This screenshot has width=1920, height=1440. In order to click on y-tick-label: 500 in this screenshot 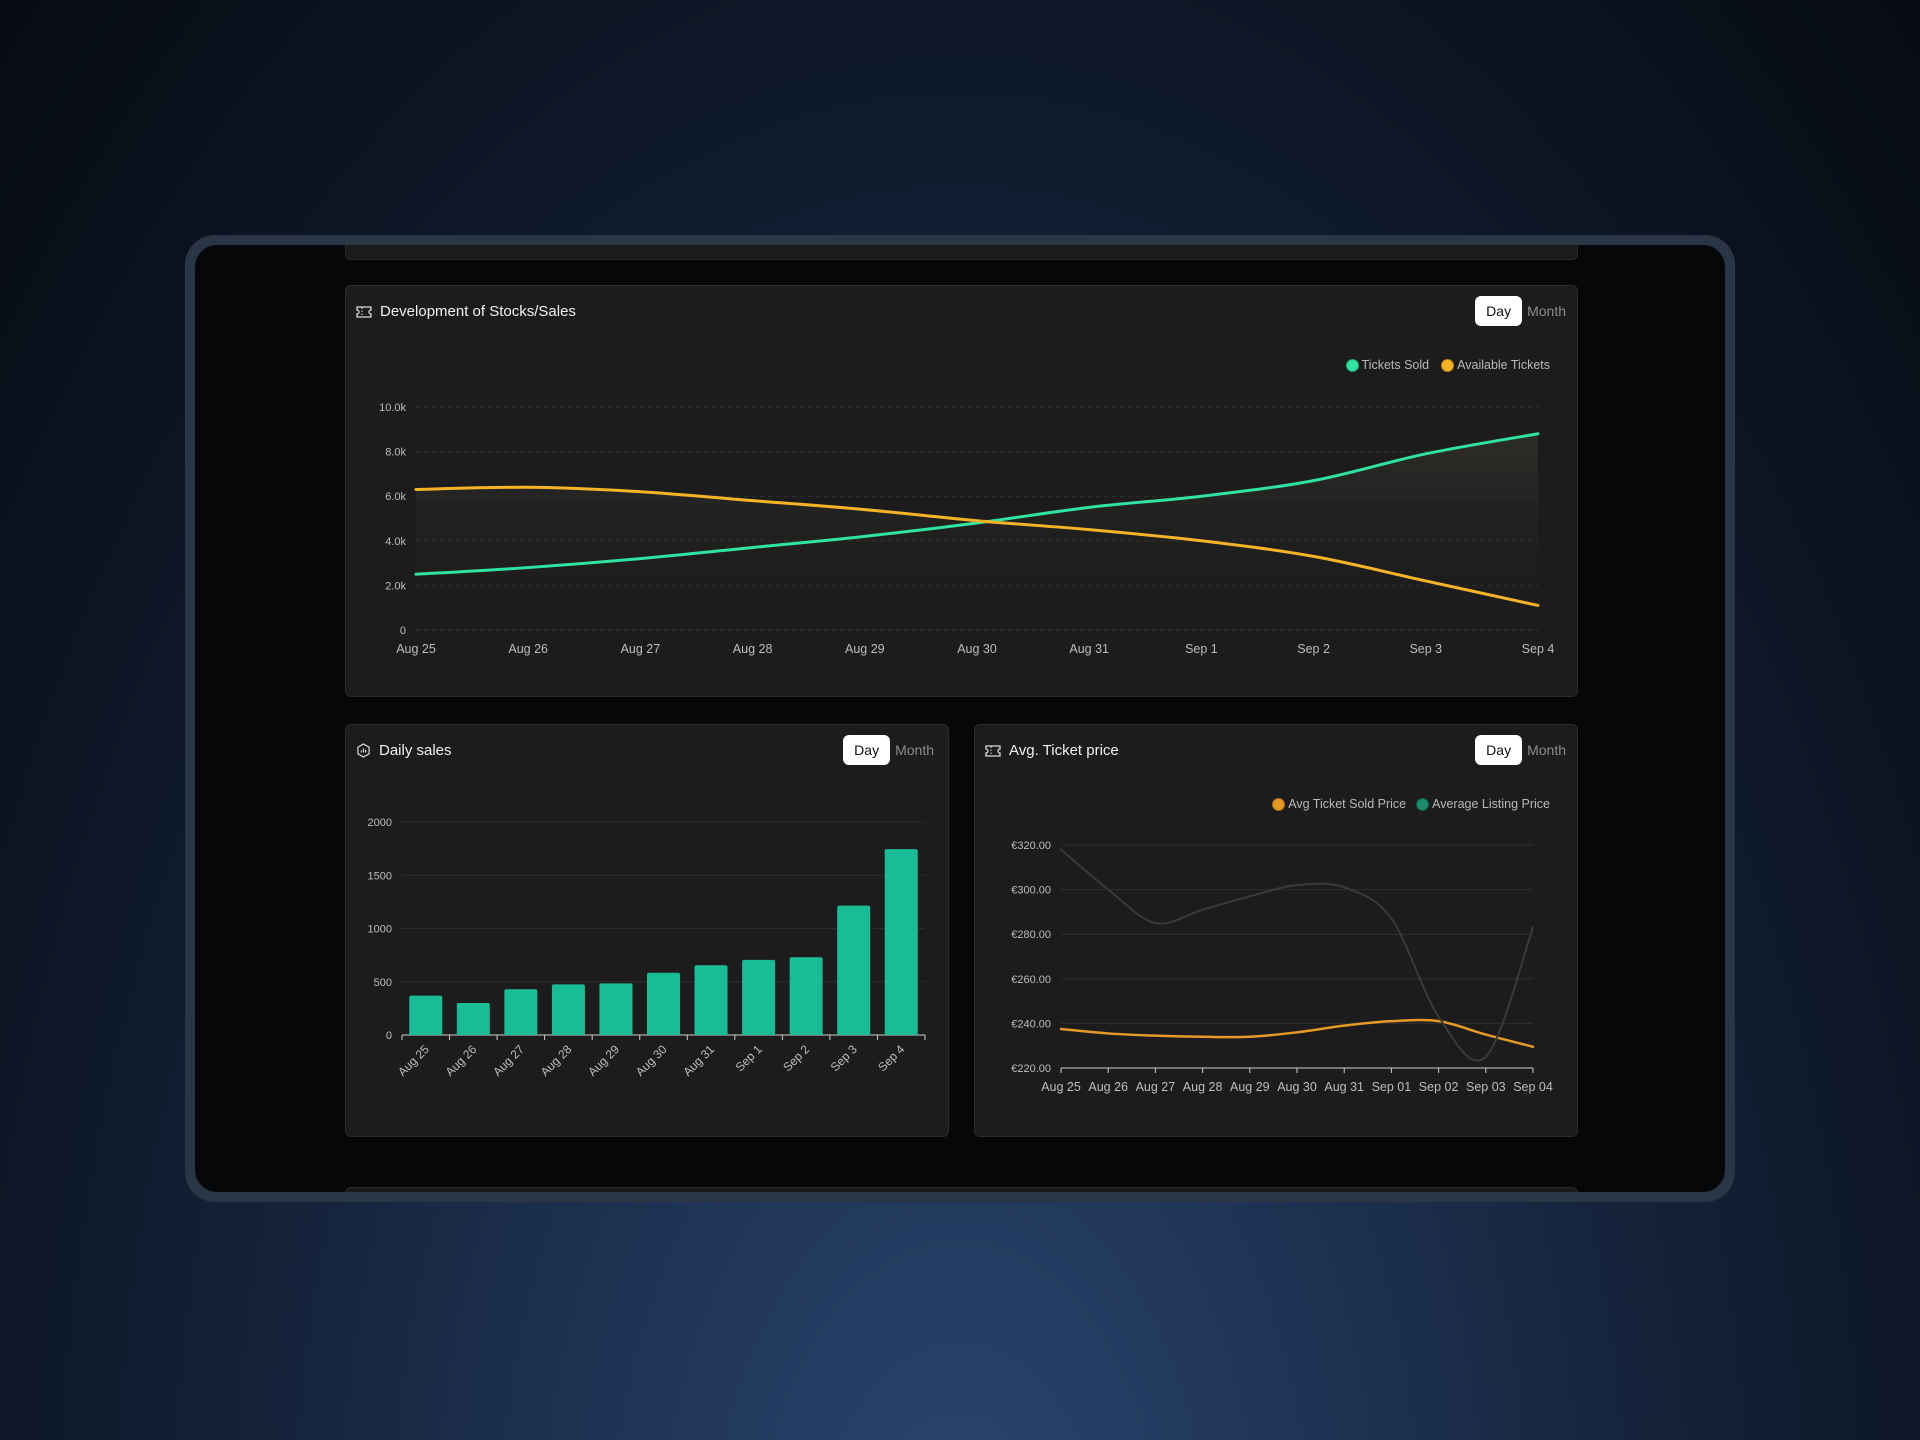, I will do `click(383, 983)`.